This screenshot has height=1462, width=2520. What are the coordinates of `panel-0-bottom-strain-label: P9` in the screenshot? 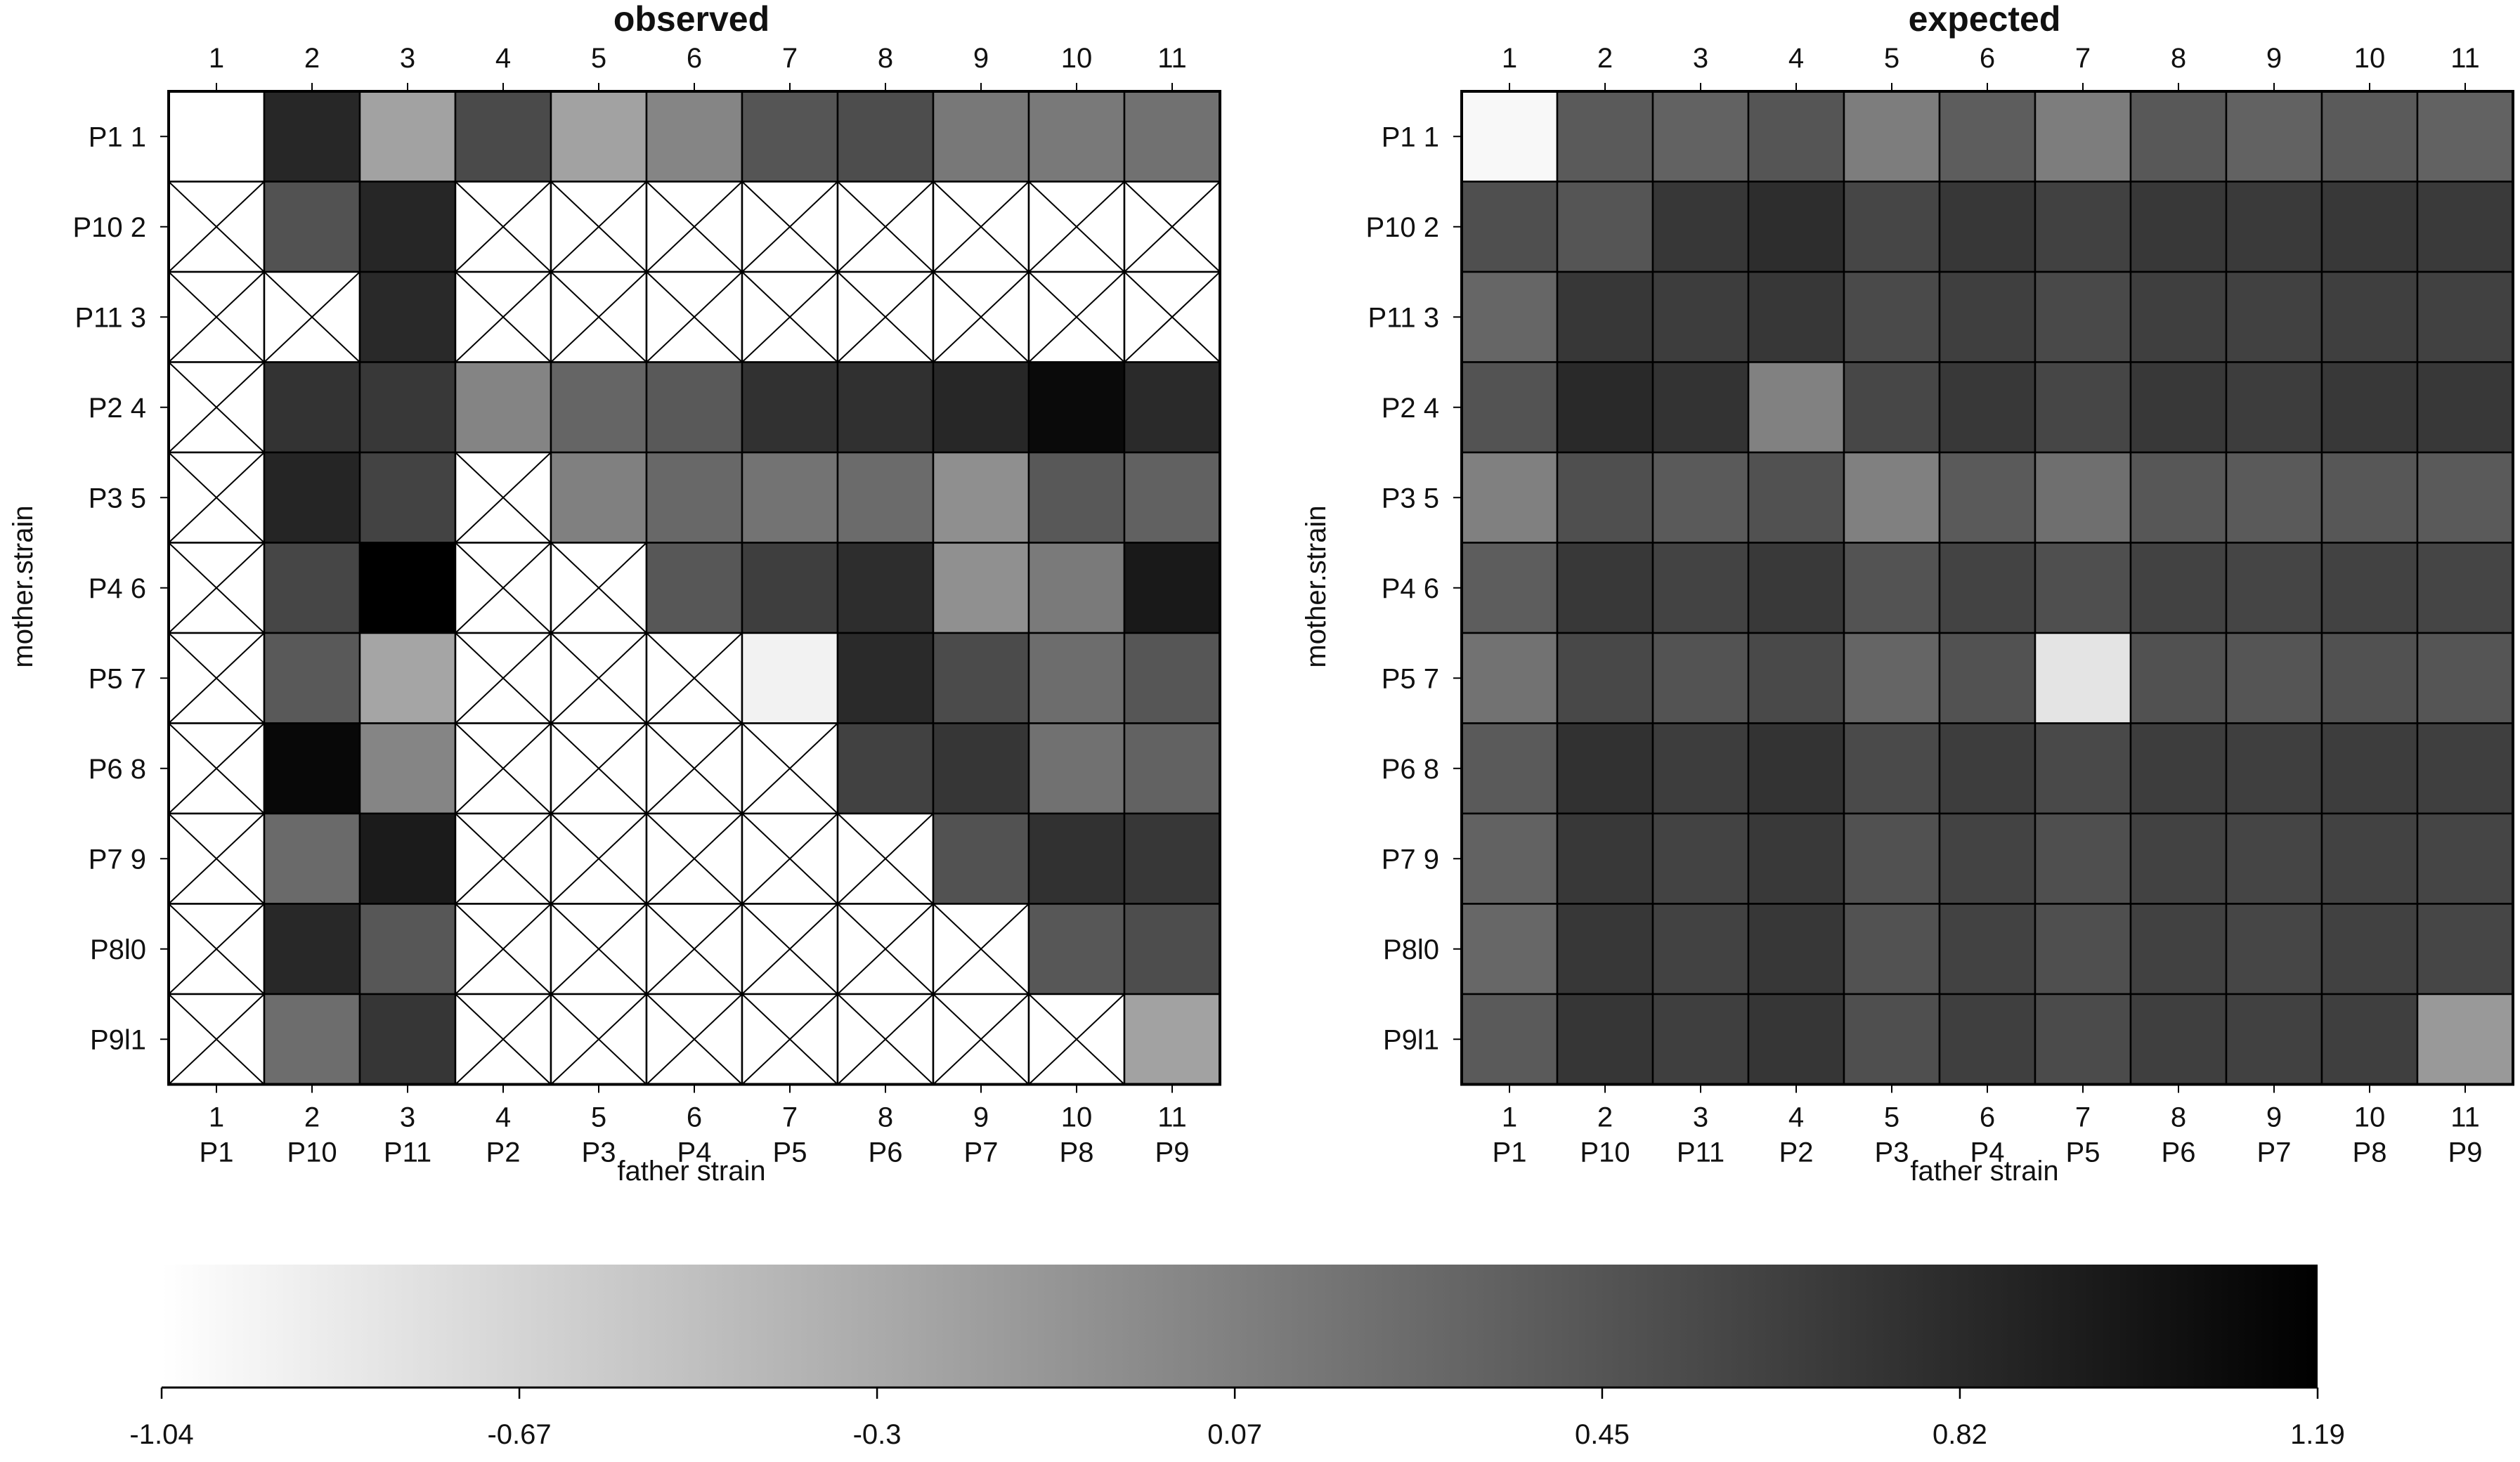 It's located at (1172, 1152).